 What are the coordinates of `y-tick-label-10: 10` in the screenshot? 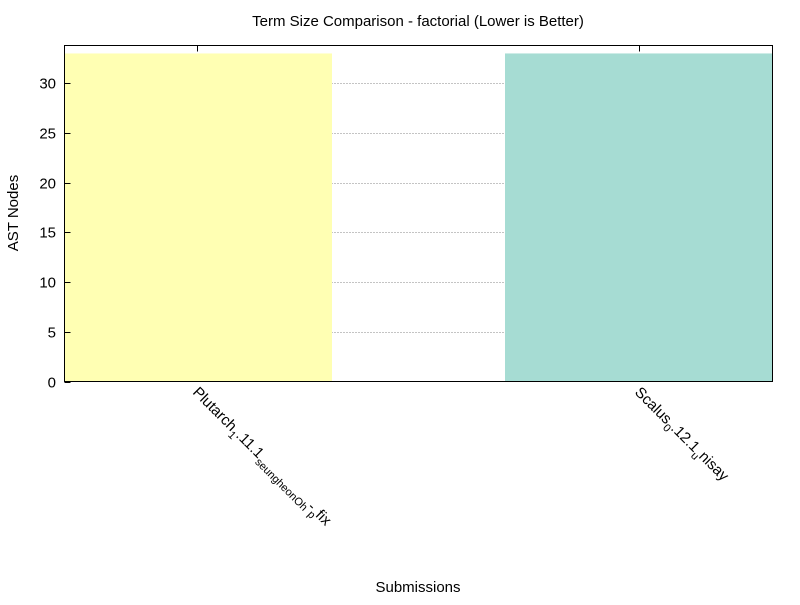 It's located at (47, 283).